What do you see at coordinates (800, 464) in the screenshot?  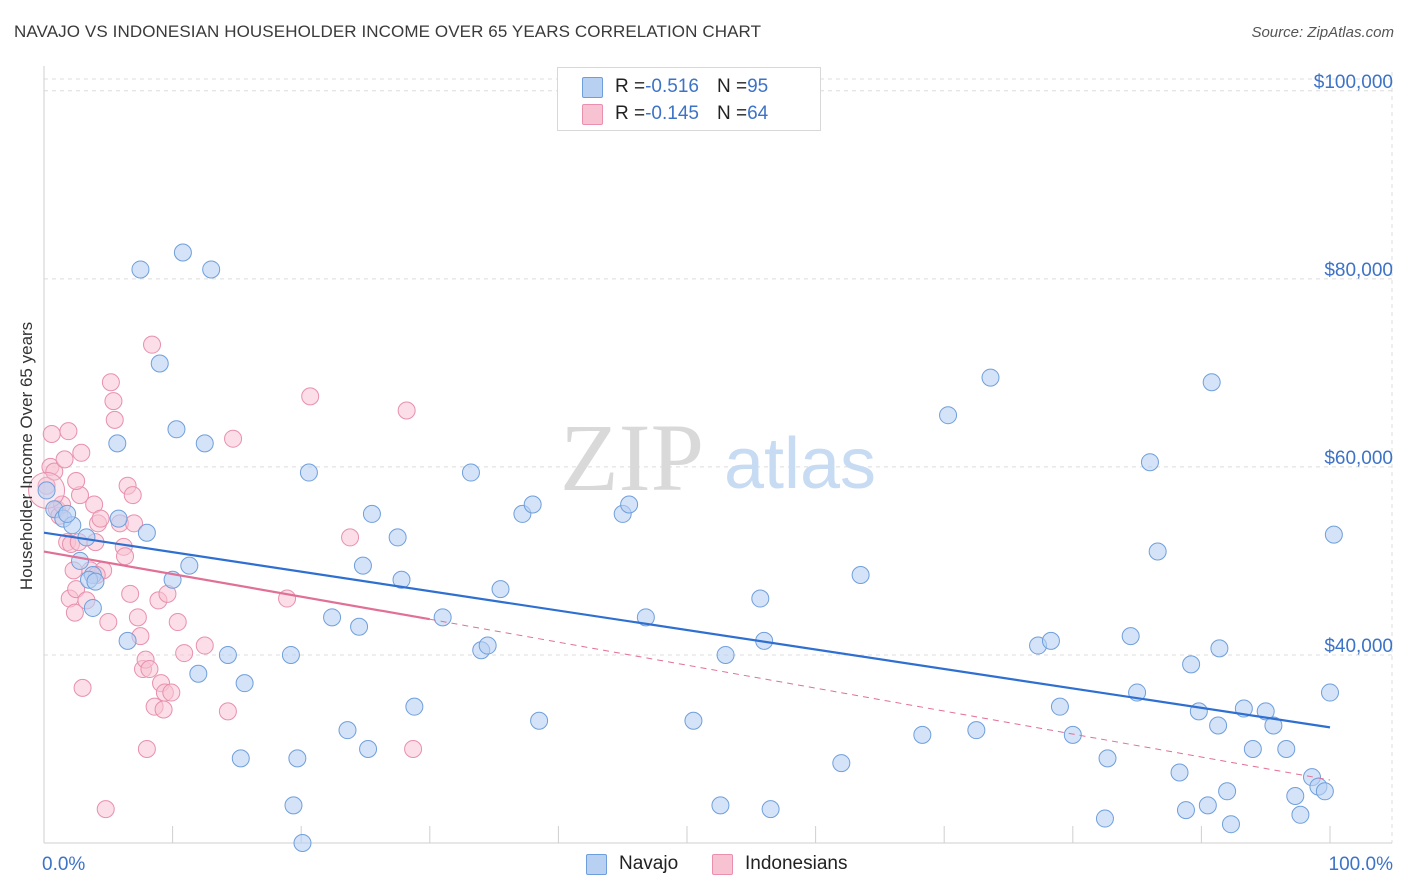 I see `watermark-atlas: atlas` at bounding box center [800, 464].